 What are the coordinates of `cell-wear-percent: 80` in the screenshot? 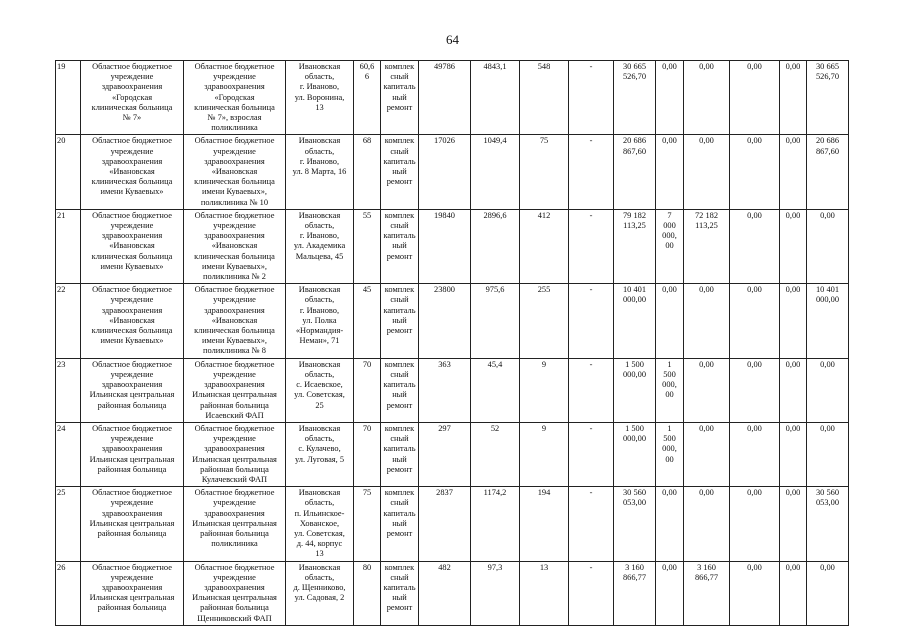 It's located at (367, 593).